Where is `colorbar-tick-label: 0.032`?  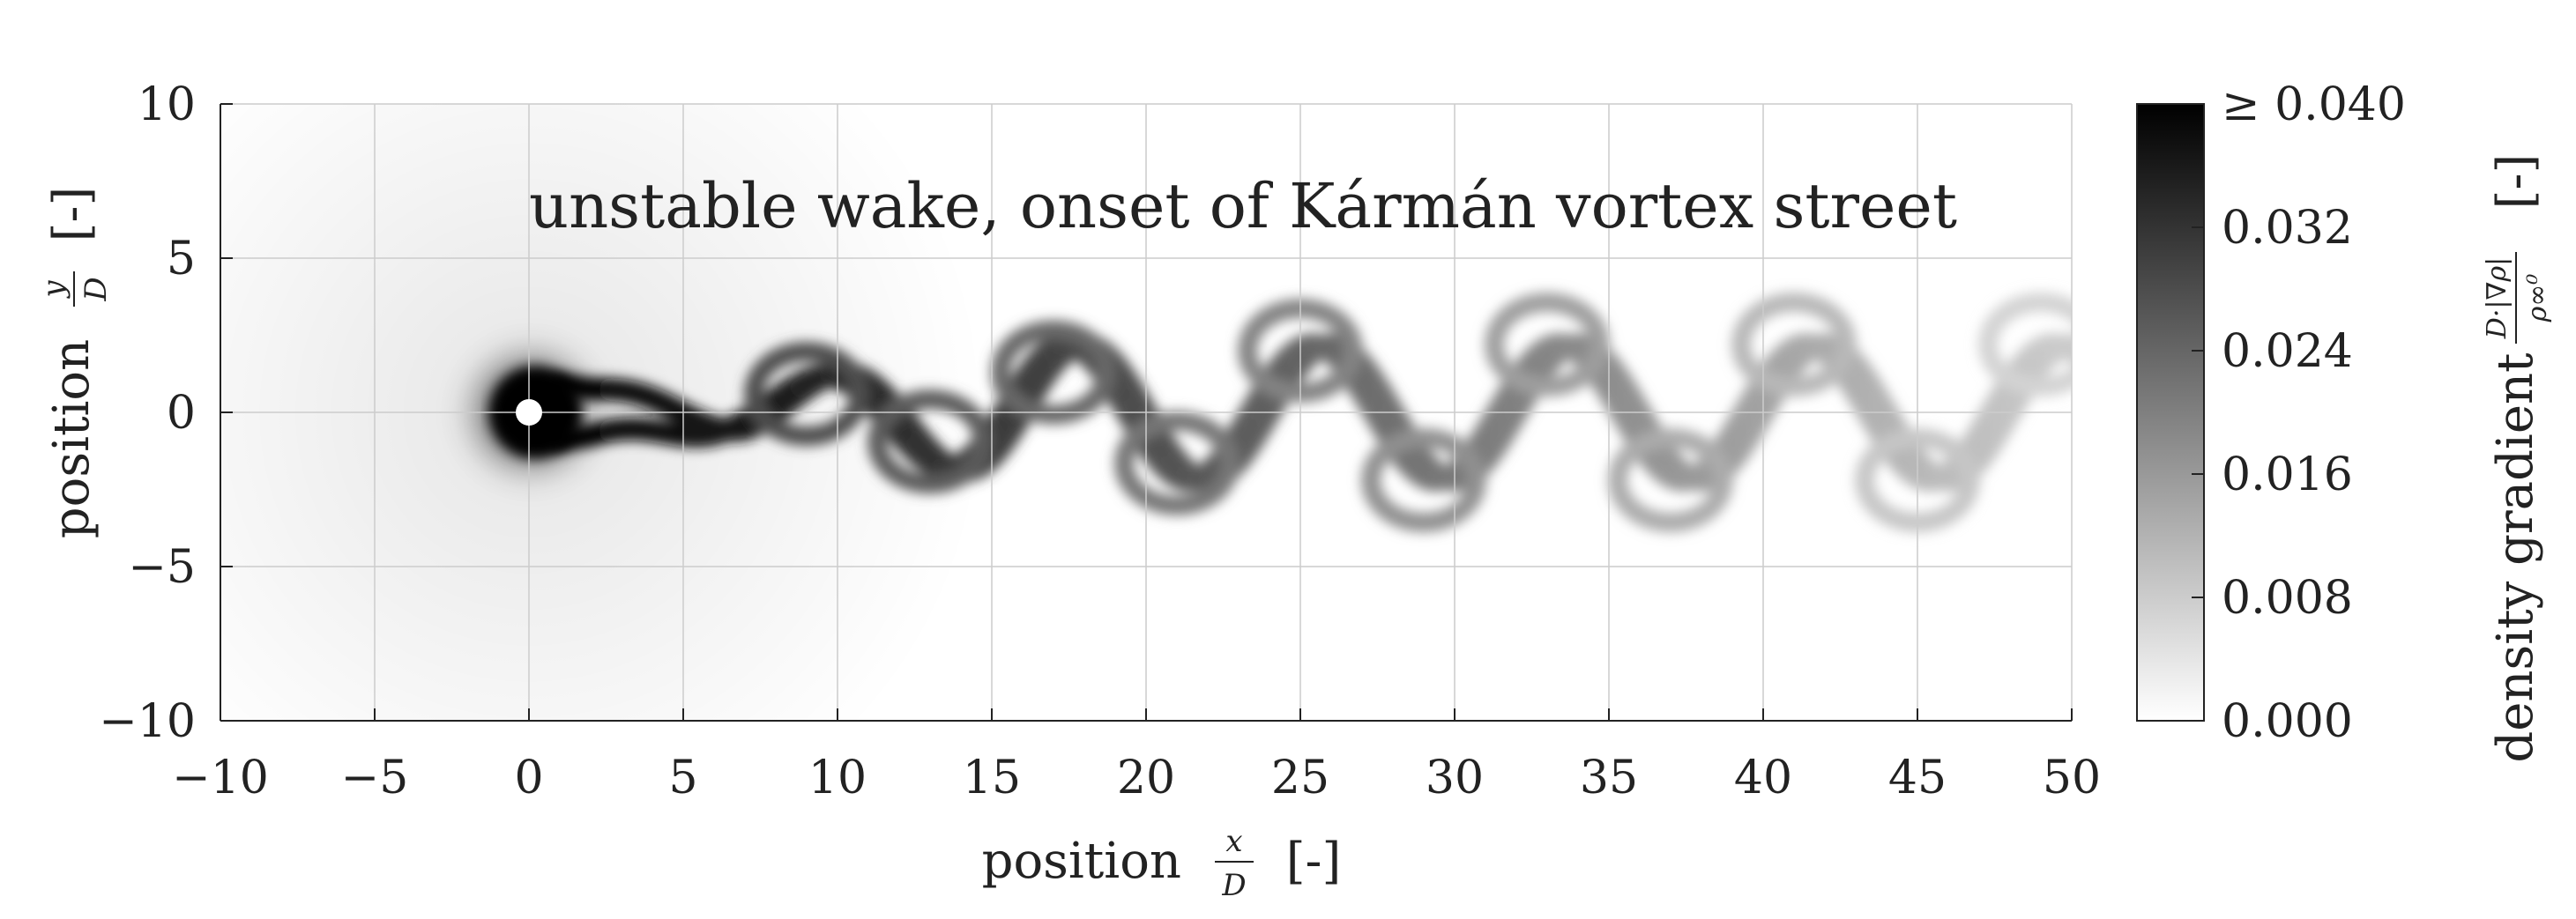 colorbar-tick-label: 0.032 is located at coordinates (2287, 228).